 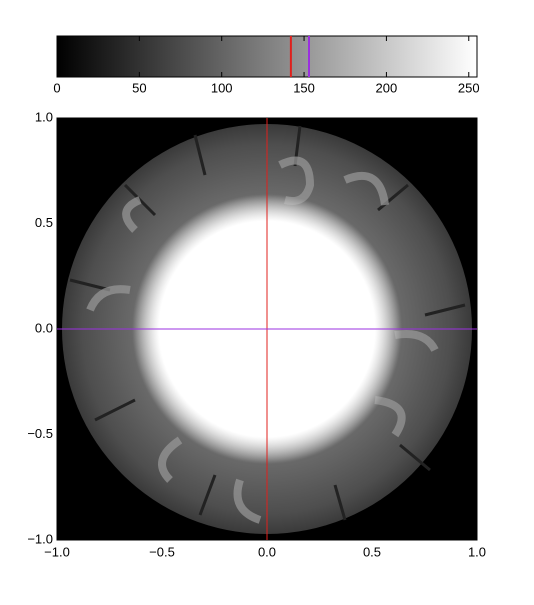 I want to click on x-tick-label: 100, so click(x=222, y=87).